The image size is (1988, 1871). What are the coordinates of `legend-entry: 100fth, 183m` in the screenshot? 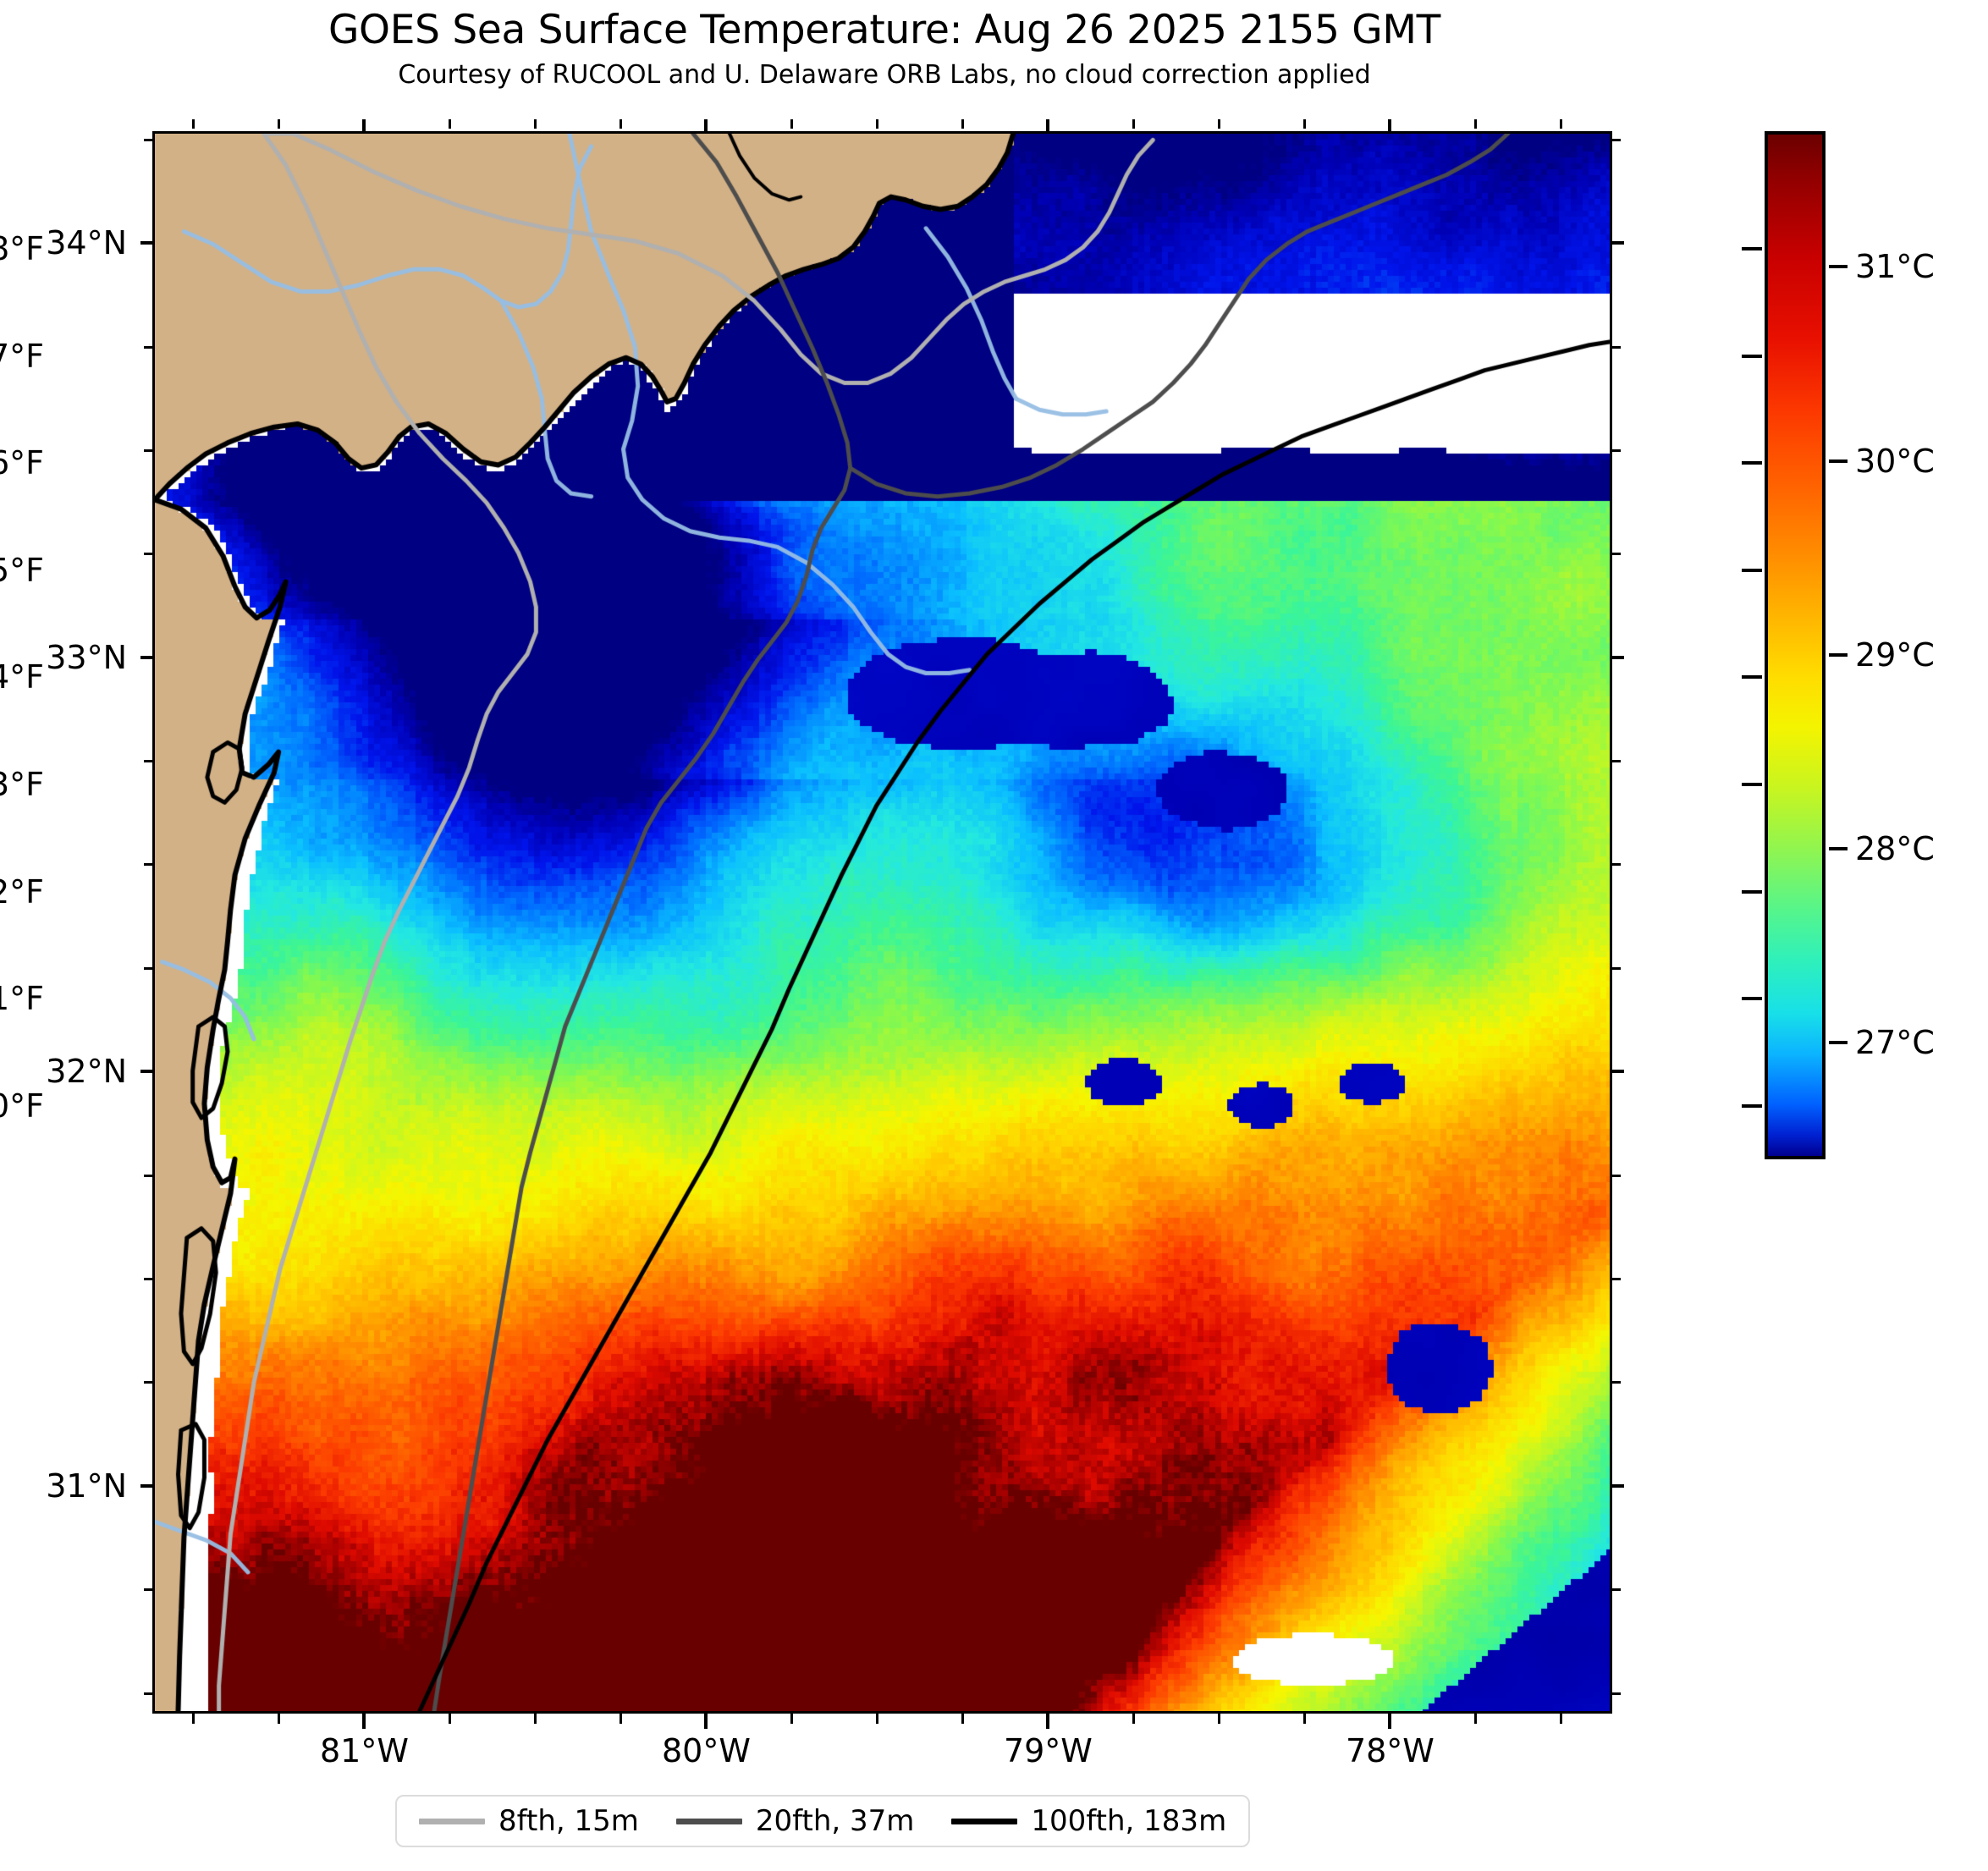 It's located at (1088, 1821).